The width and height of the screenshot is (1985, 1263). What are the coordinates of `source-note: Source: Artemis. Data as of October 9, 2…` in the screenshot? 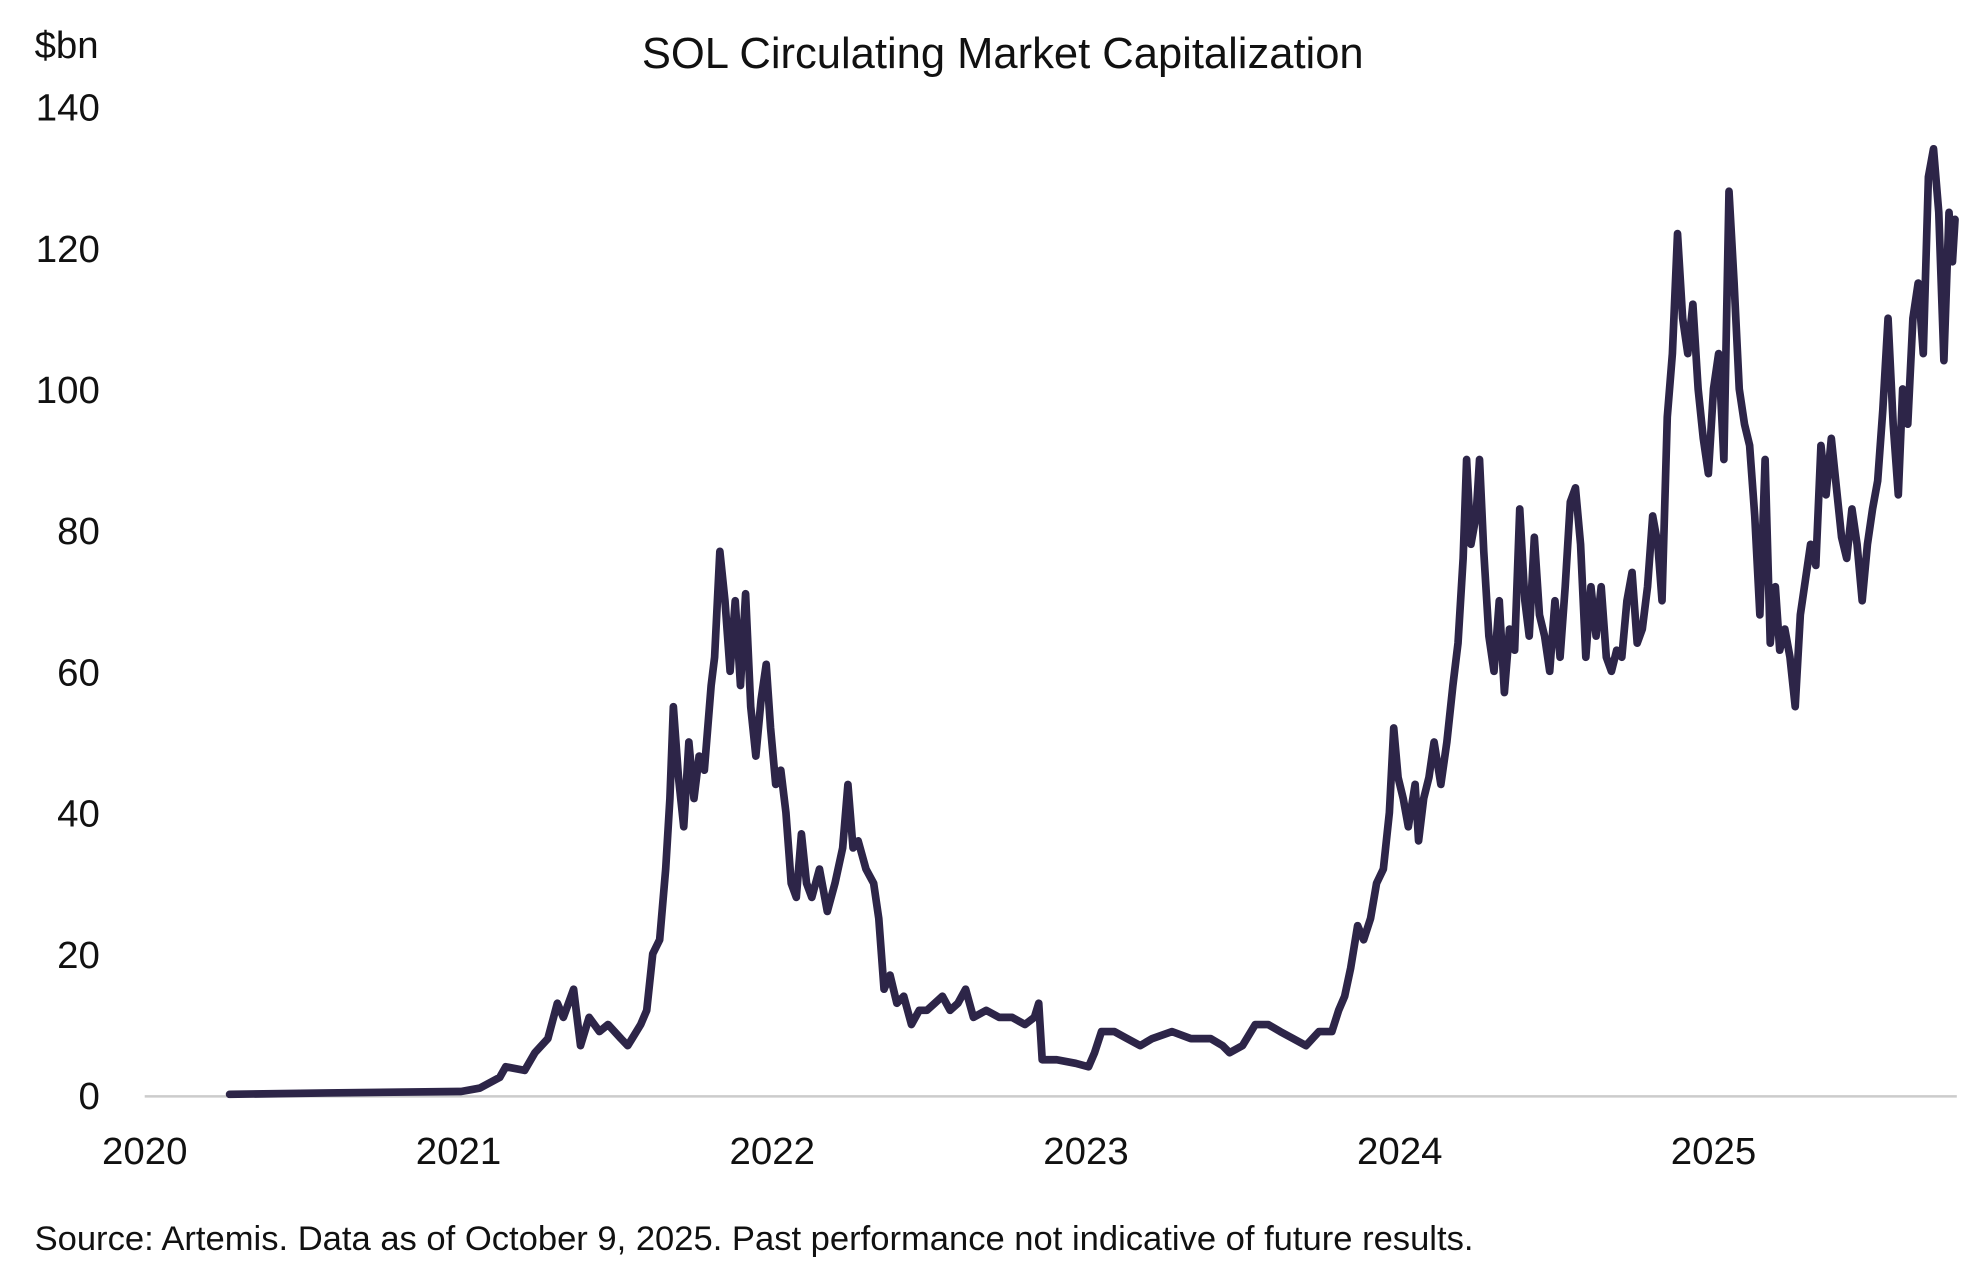 It's located at (754, 1239).